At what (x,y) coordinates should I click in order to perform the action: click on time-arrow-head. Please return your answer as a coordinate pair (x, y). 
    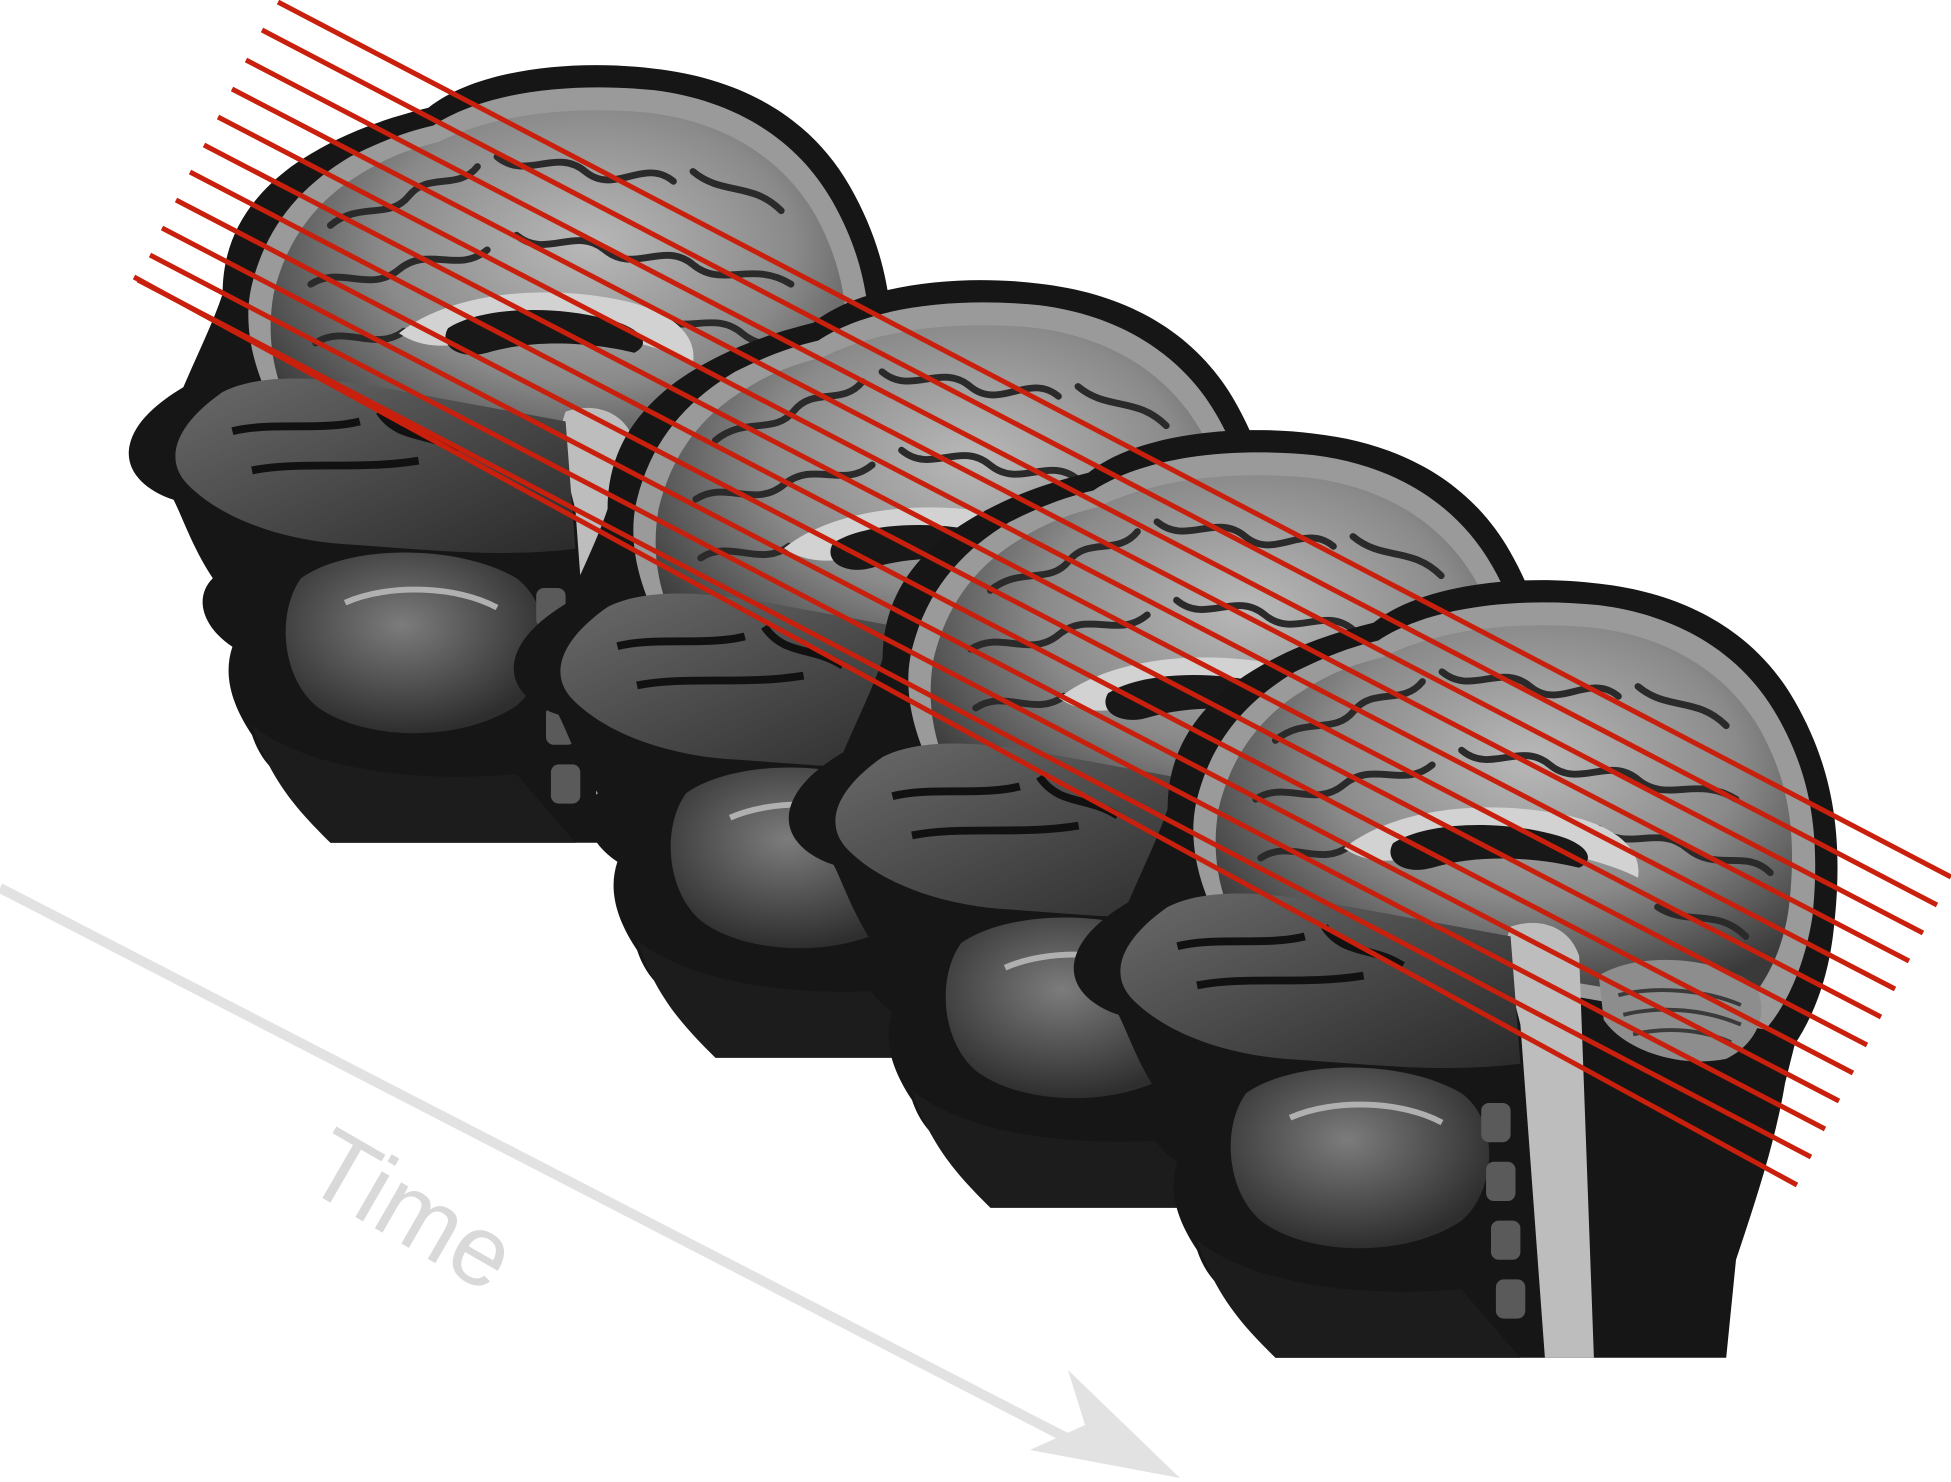
    Looking at the image, I should click on (1105, 1424).